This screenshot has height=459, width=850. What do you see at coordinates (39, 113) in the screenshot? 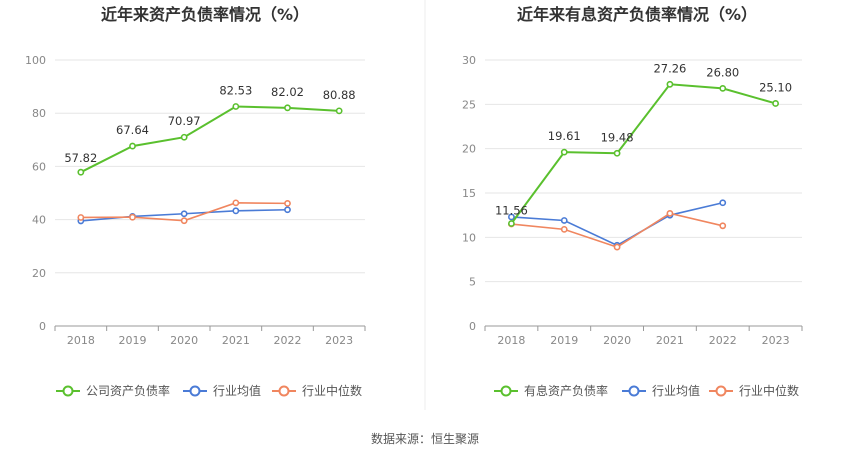
I see `y-tick-label: 80` at bounding box center [39, 113].